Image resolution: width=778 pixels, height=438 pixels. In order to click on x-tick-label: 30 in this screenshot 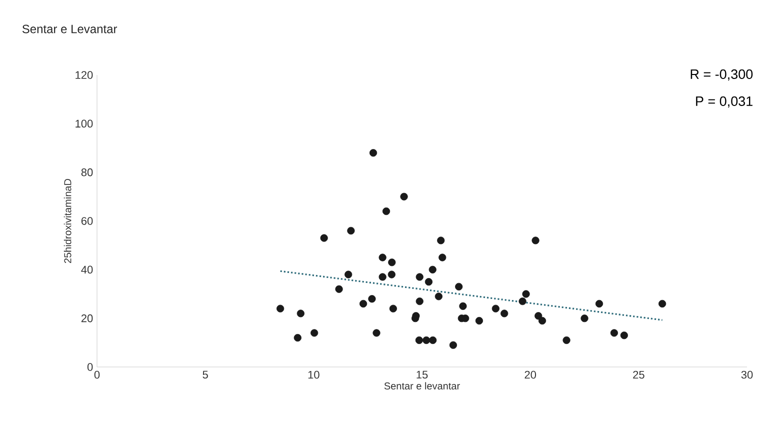, I will do `click(747, 374)`.